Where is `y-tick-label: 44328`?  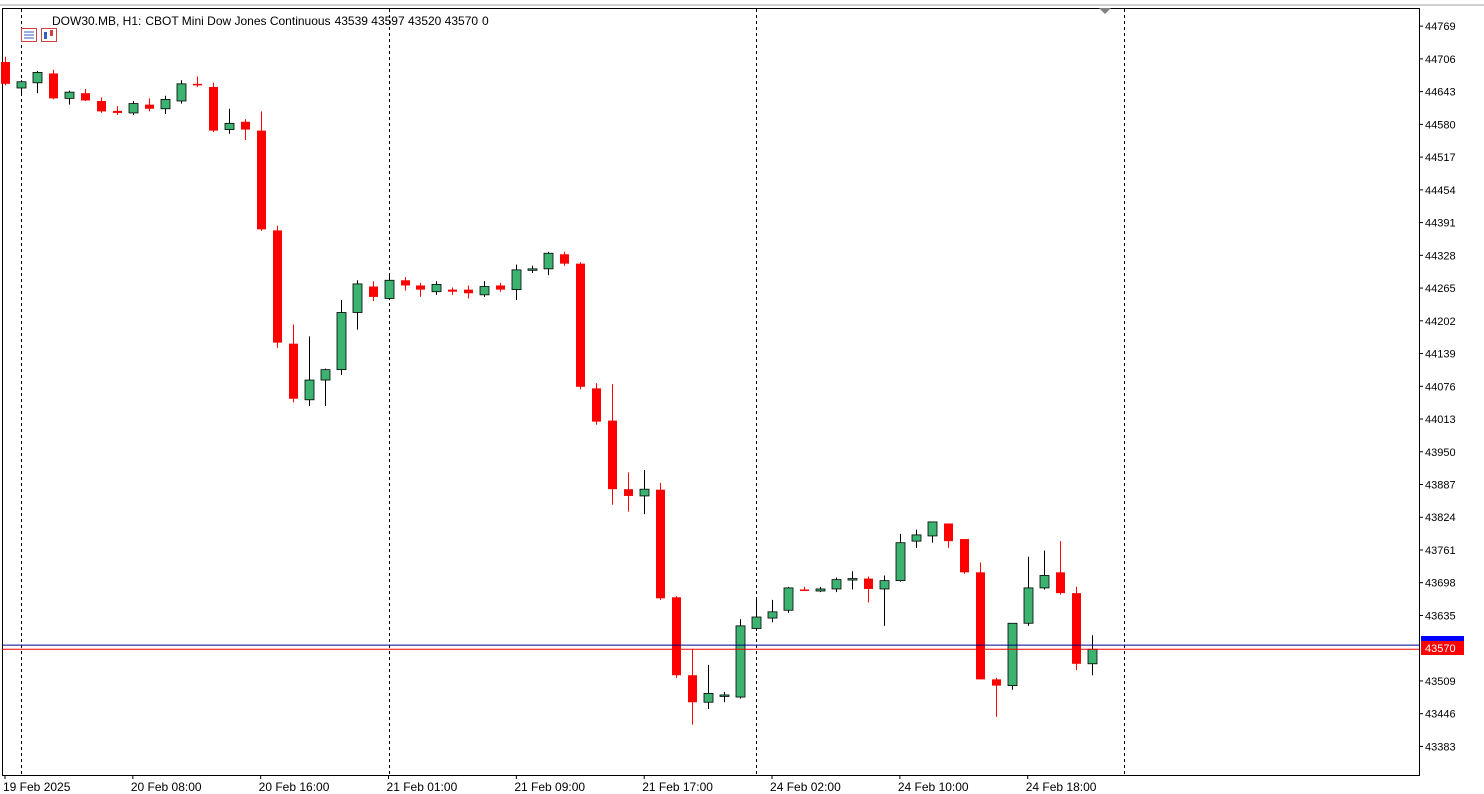 y-tick-label: 44328 is located at coordinates (1440, 256).